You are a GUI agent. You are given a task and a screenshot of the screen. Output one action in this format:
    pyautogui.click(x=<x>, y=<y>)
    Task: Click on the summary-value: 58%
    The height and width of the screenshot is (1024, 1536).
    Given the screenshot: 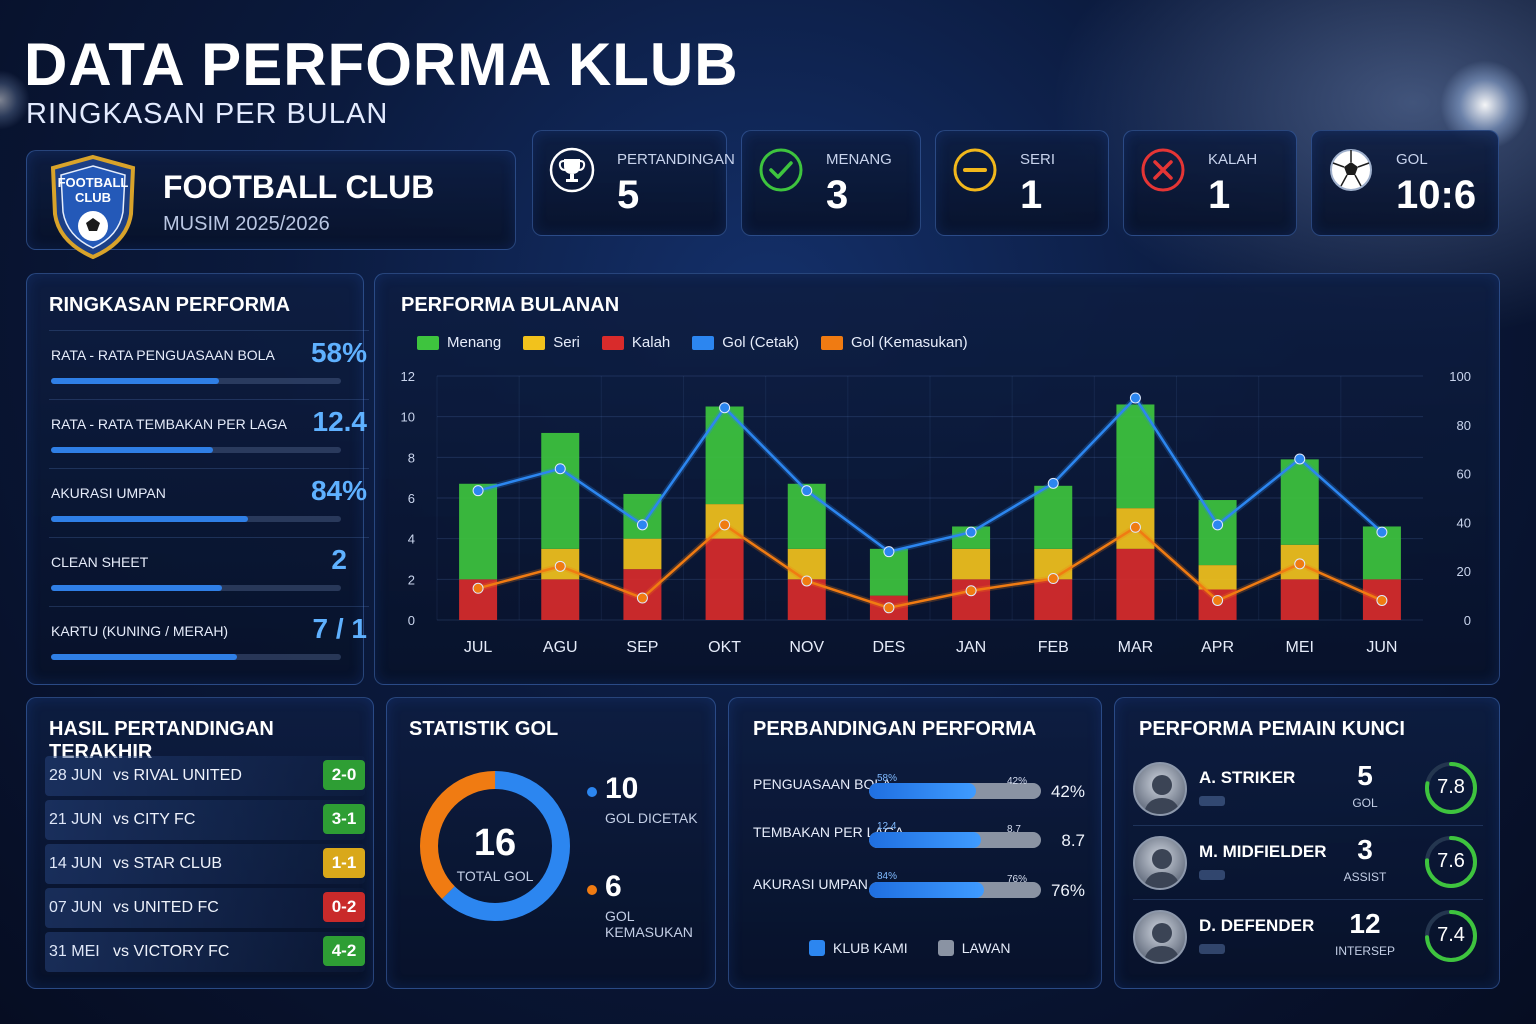 What is the action you would take?
    pyautogui.click(x=338, y=352)
    